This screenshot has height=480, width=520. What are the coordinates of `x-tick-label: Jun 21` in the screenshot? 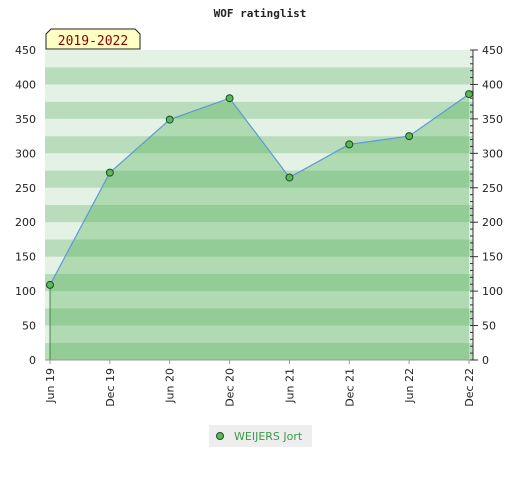 It's located at (289, 386).